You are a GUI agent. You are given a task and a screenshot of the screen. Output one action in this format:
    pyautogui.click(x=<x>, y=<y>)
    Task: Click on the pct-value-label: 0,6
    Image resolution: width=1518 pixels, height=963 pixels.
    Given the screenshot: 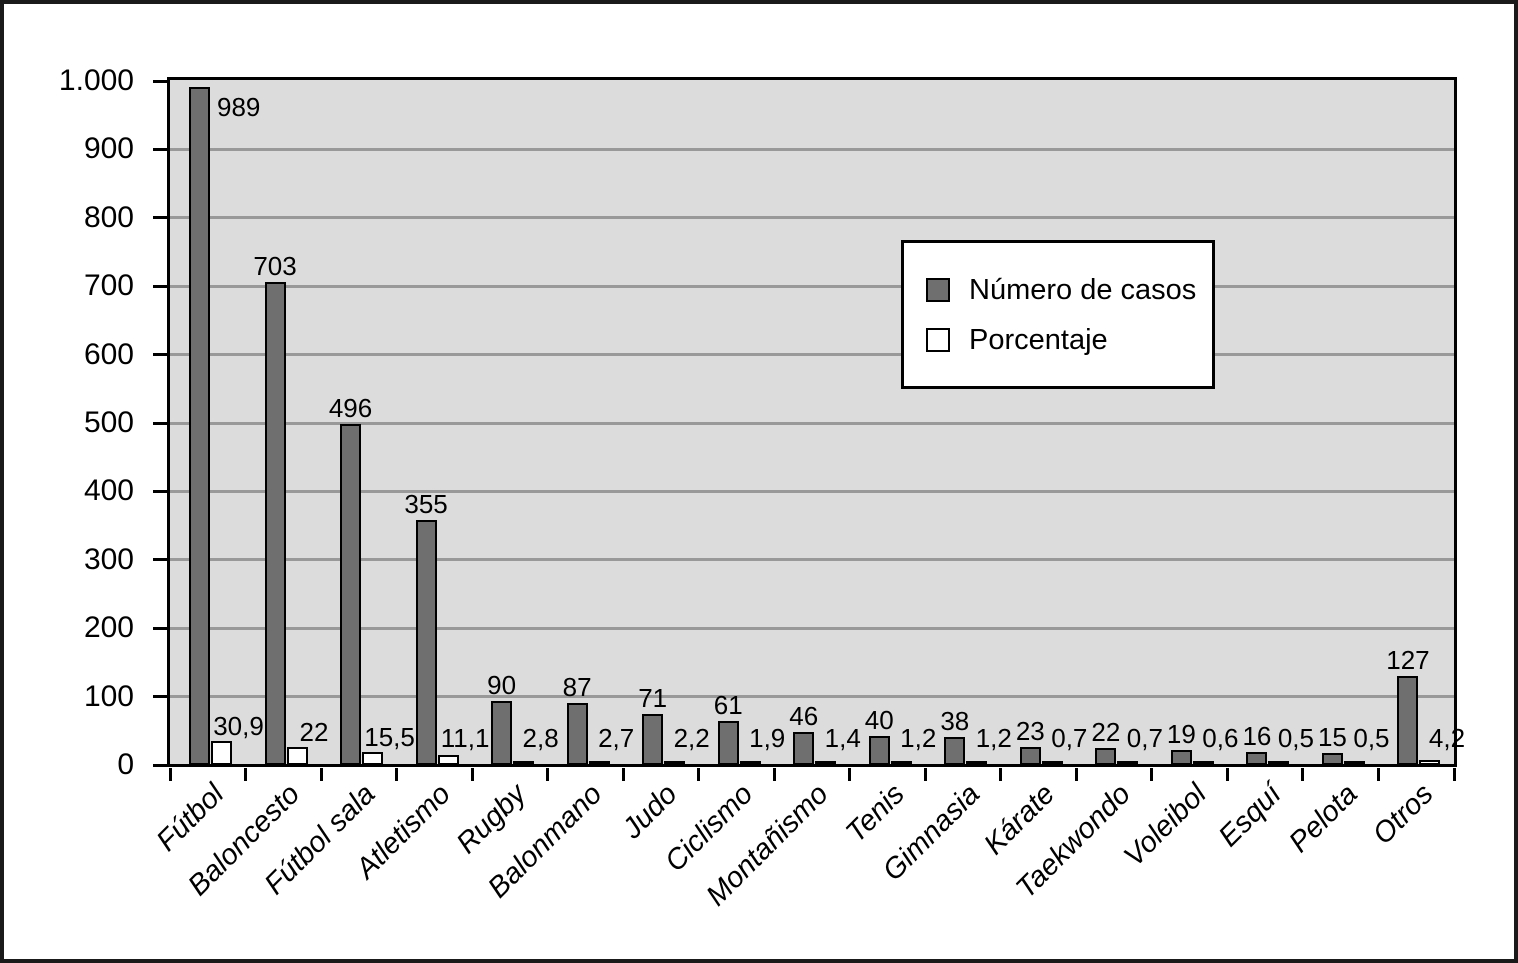 What is the action you would take?
    pyautogui.click(x=1220, y=738)
    